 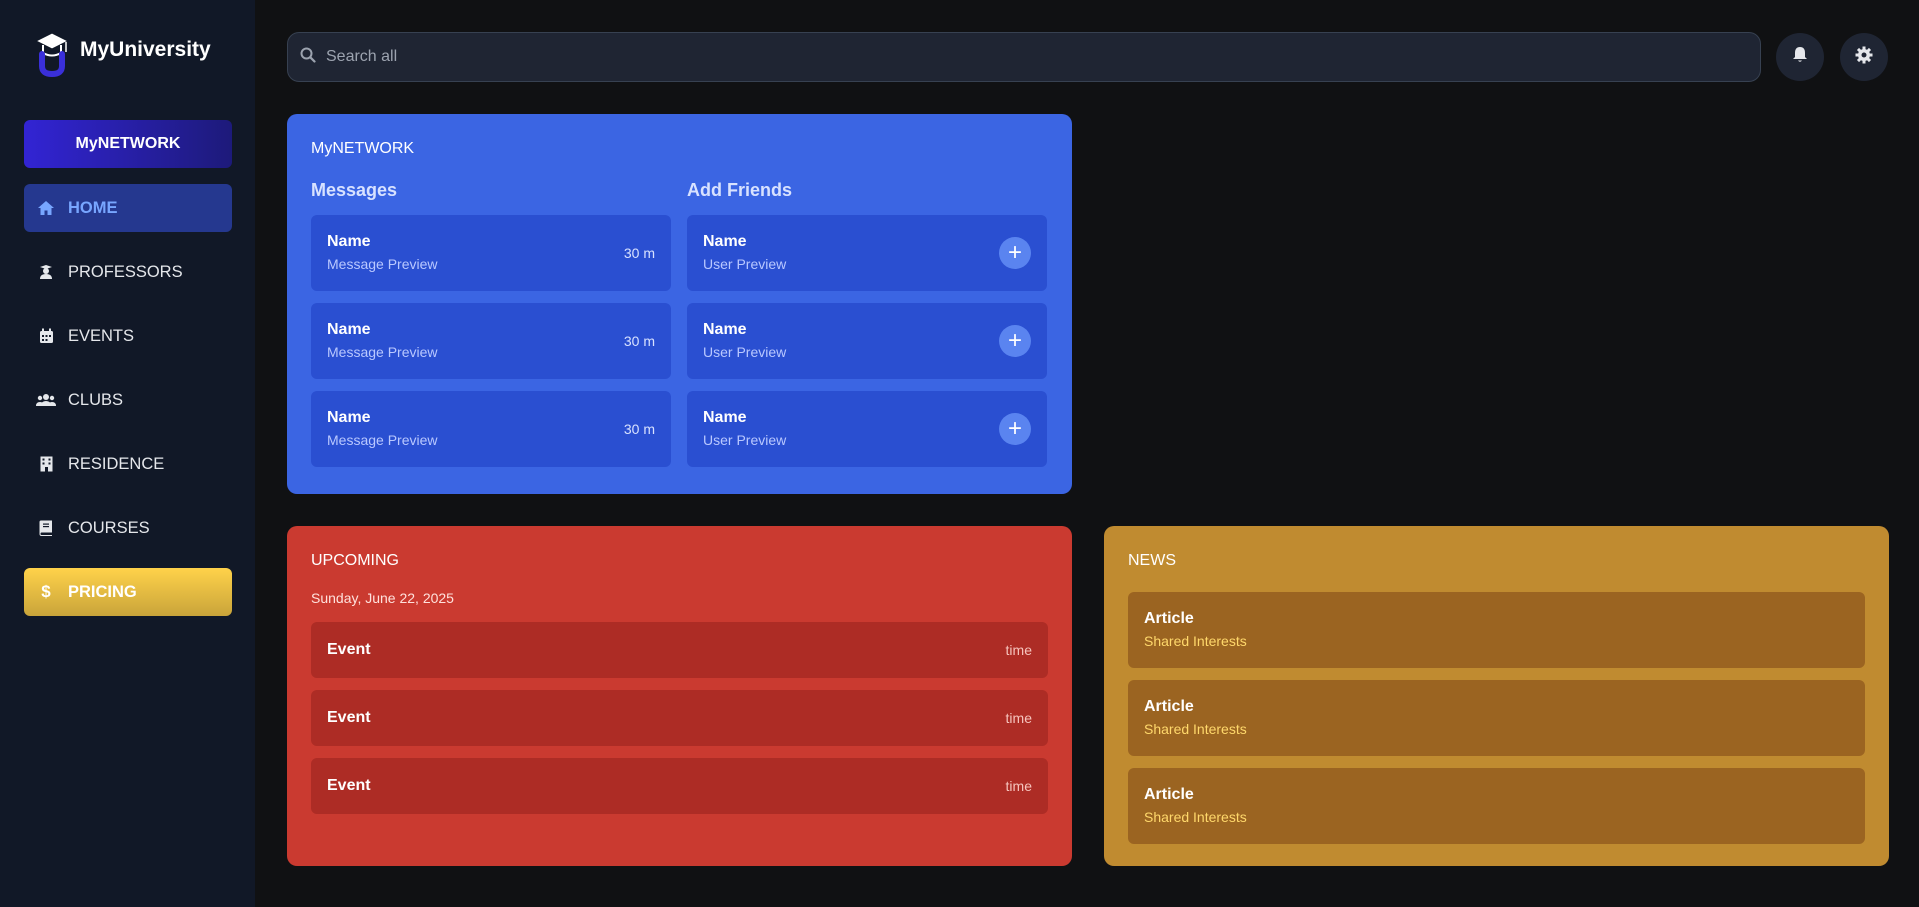 I want to click on sidebar-item-label: HOME, so click(x=93, y=207).